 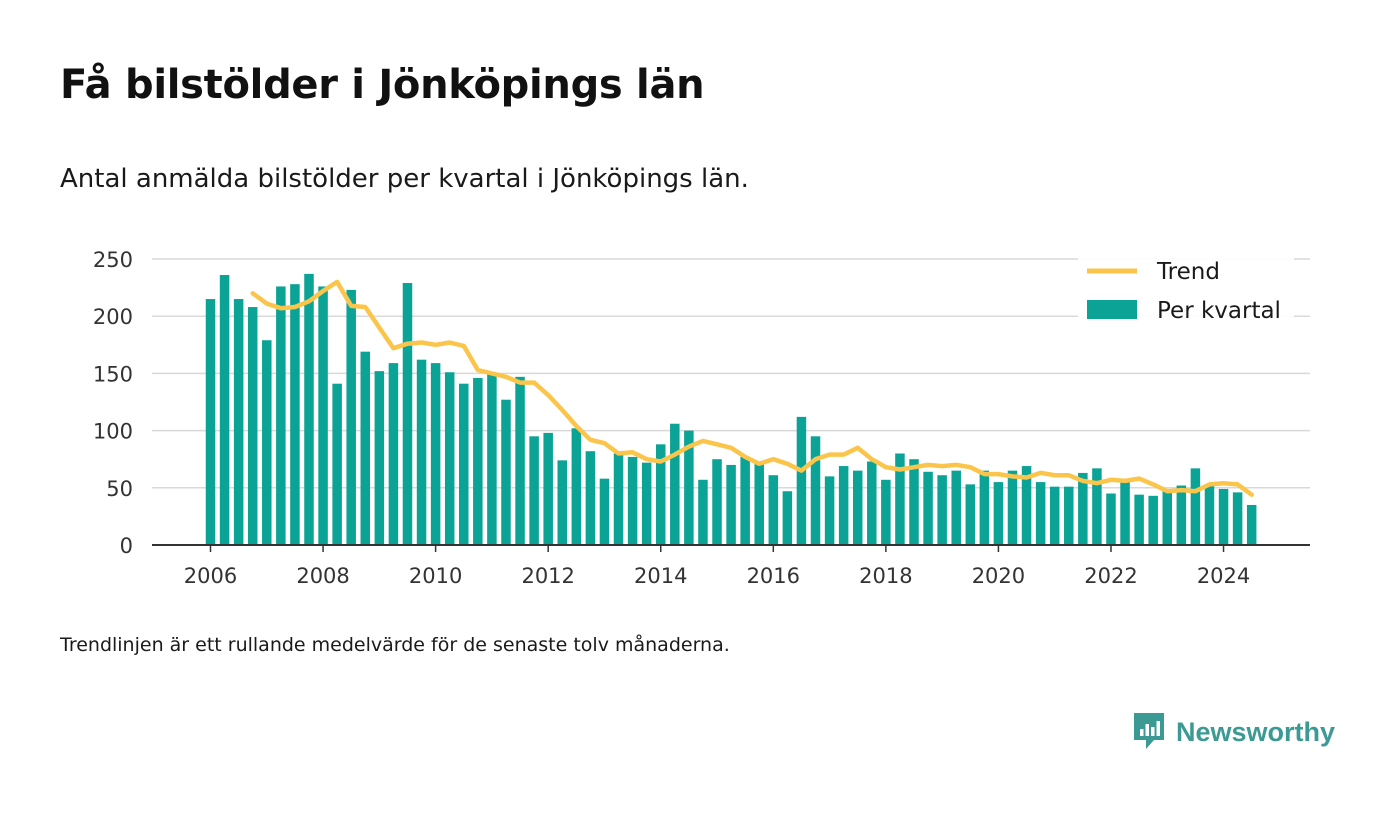 I want to click on x-tick-label: 2016, so click(x=773, y=576).